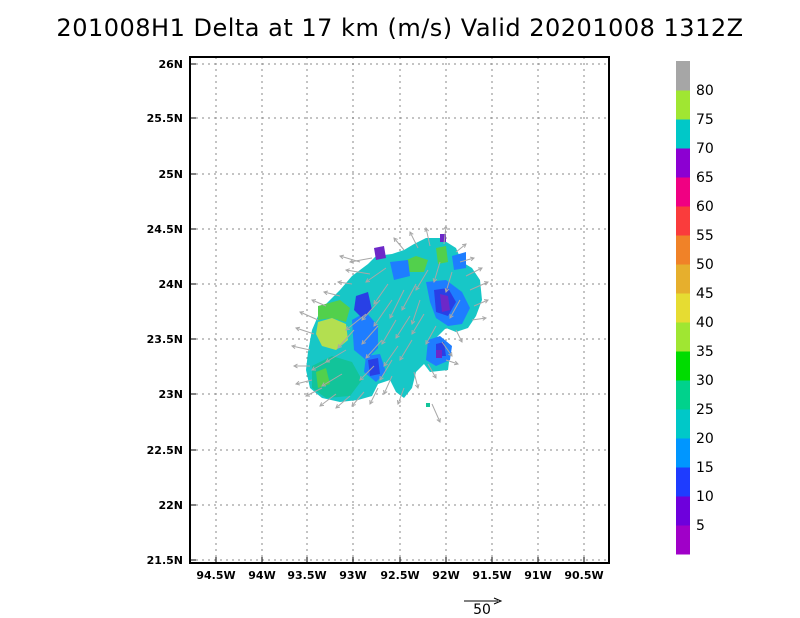 This screenshot has height=618, width=800. I want to click on wind-isolated-pixel, so click(428, 405).